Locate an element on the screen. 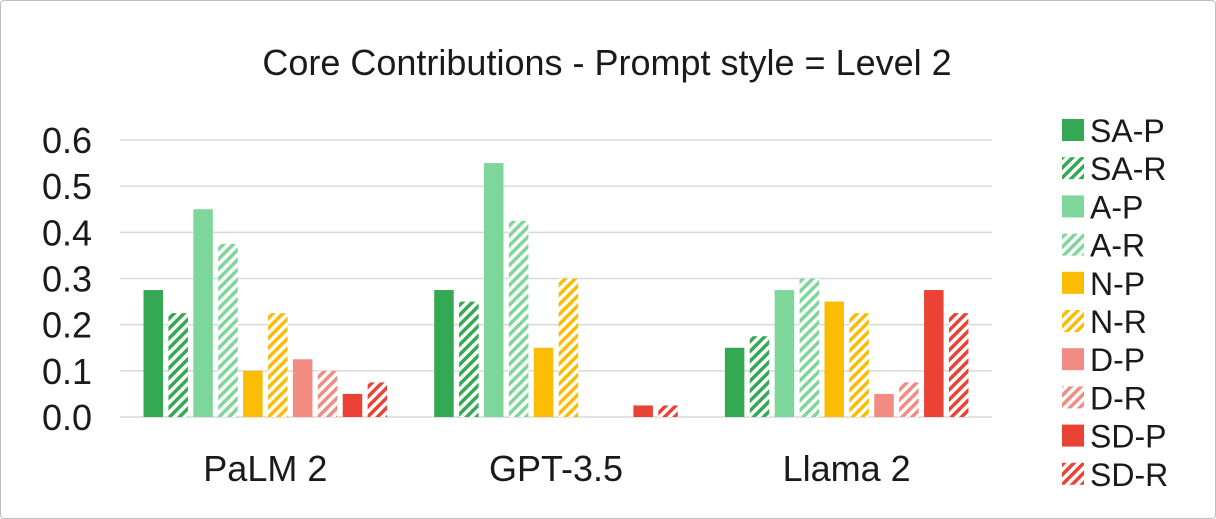 This screenshot has height=519, width=1216. bar-gpt-3-5-sd-p is located at coordinates (643, 411).